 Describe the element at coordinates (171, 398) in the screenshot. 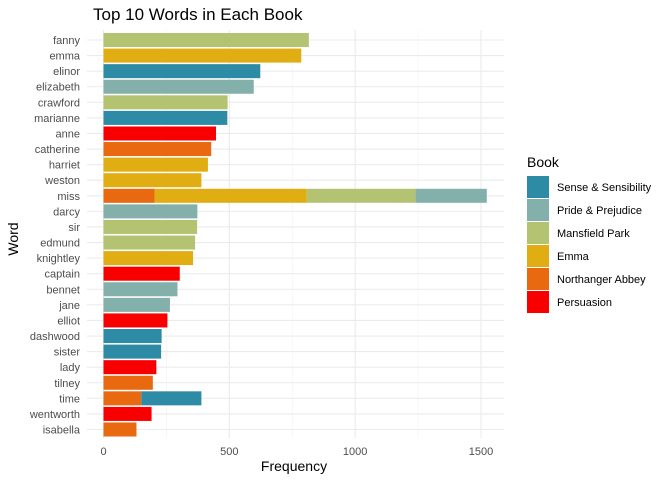

I see `bar-time-sense-sensibility` at that location.